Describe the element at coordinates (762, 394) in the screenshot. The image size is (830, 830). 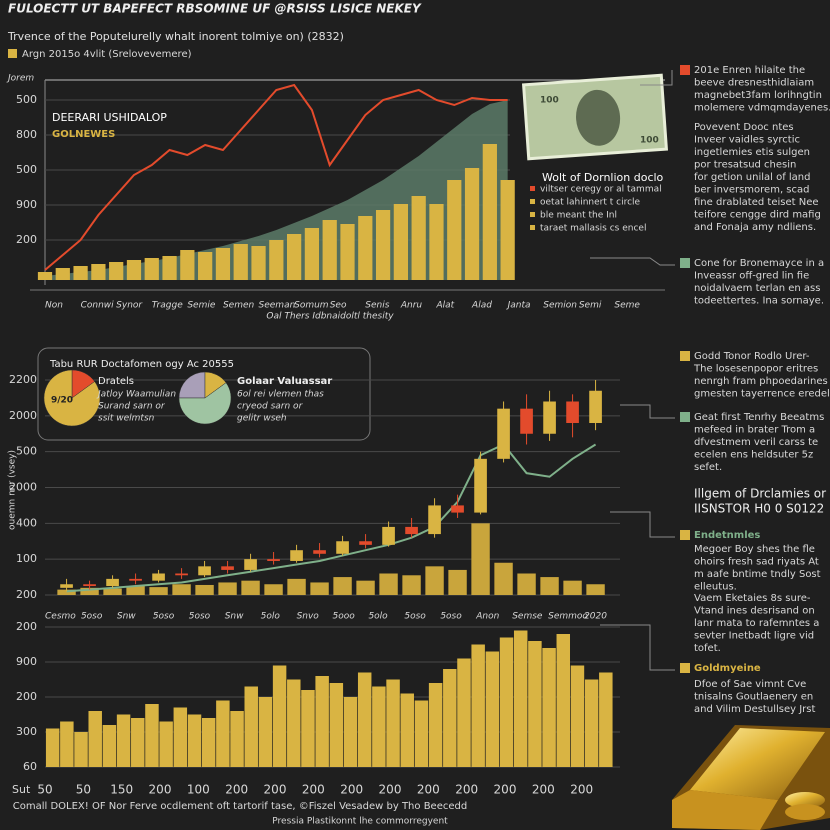
I see `side-note: gmesten tayerrence eredel.` at that location.